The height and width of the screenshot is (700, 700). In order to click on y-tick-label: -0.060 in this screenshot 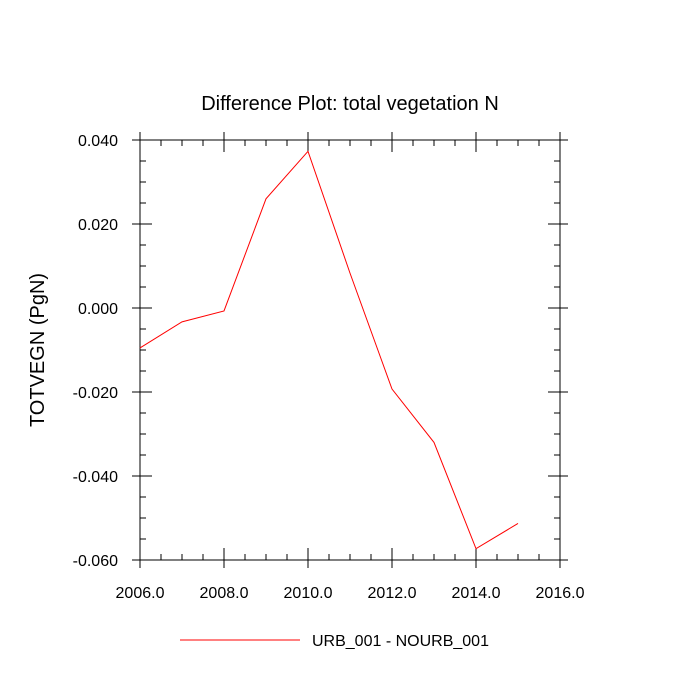, I will do `click(95, 561)`.